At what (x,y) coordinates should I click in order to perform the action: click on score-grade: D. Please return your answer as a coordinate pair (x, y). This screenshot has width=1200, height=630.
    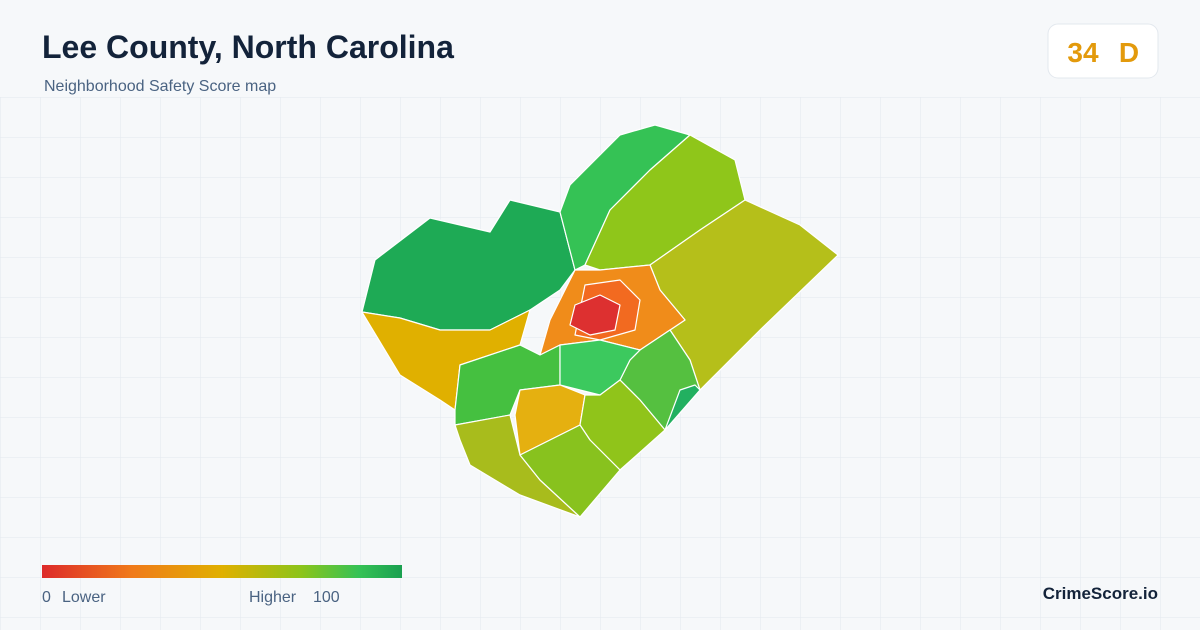
    Looking at the image, I should click on (1129, 52).